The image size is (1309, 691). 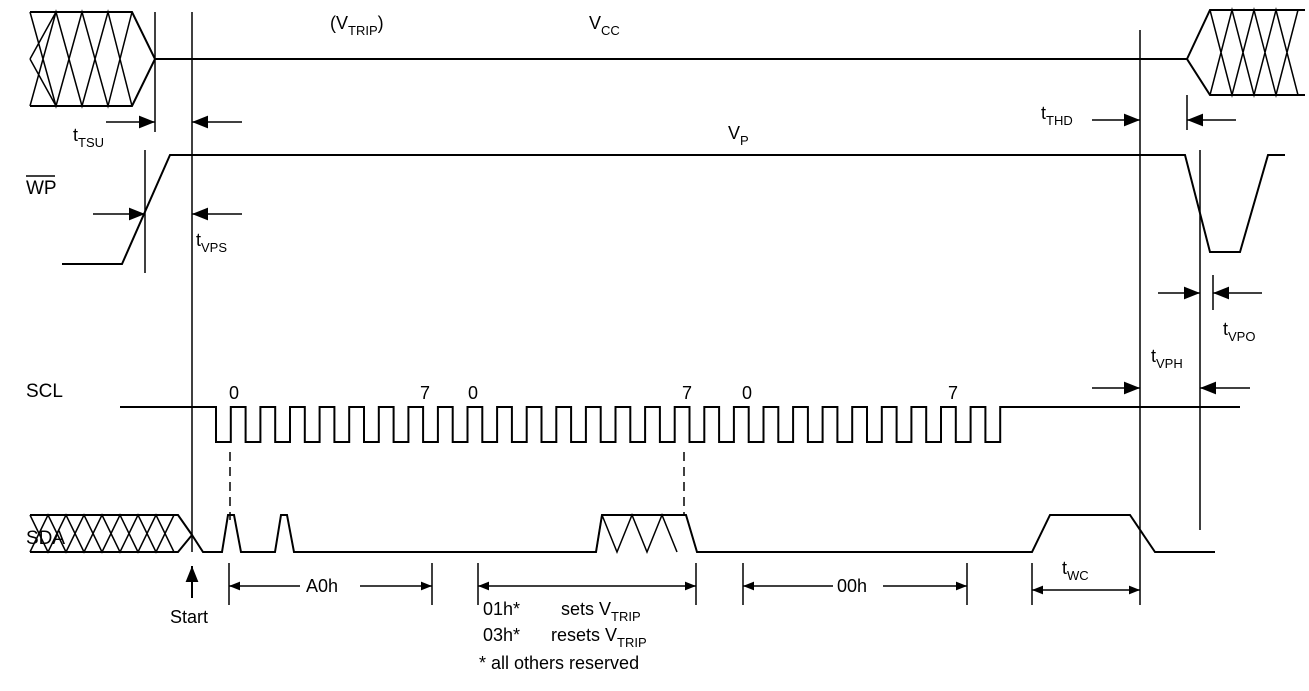 What do you see at coordinates (189, 617) in the screenshot?
I see `start-label: Start` at bounding box center [189, 617].